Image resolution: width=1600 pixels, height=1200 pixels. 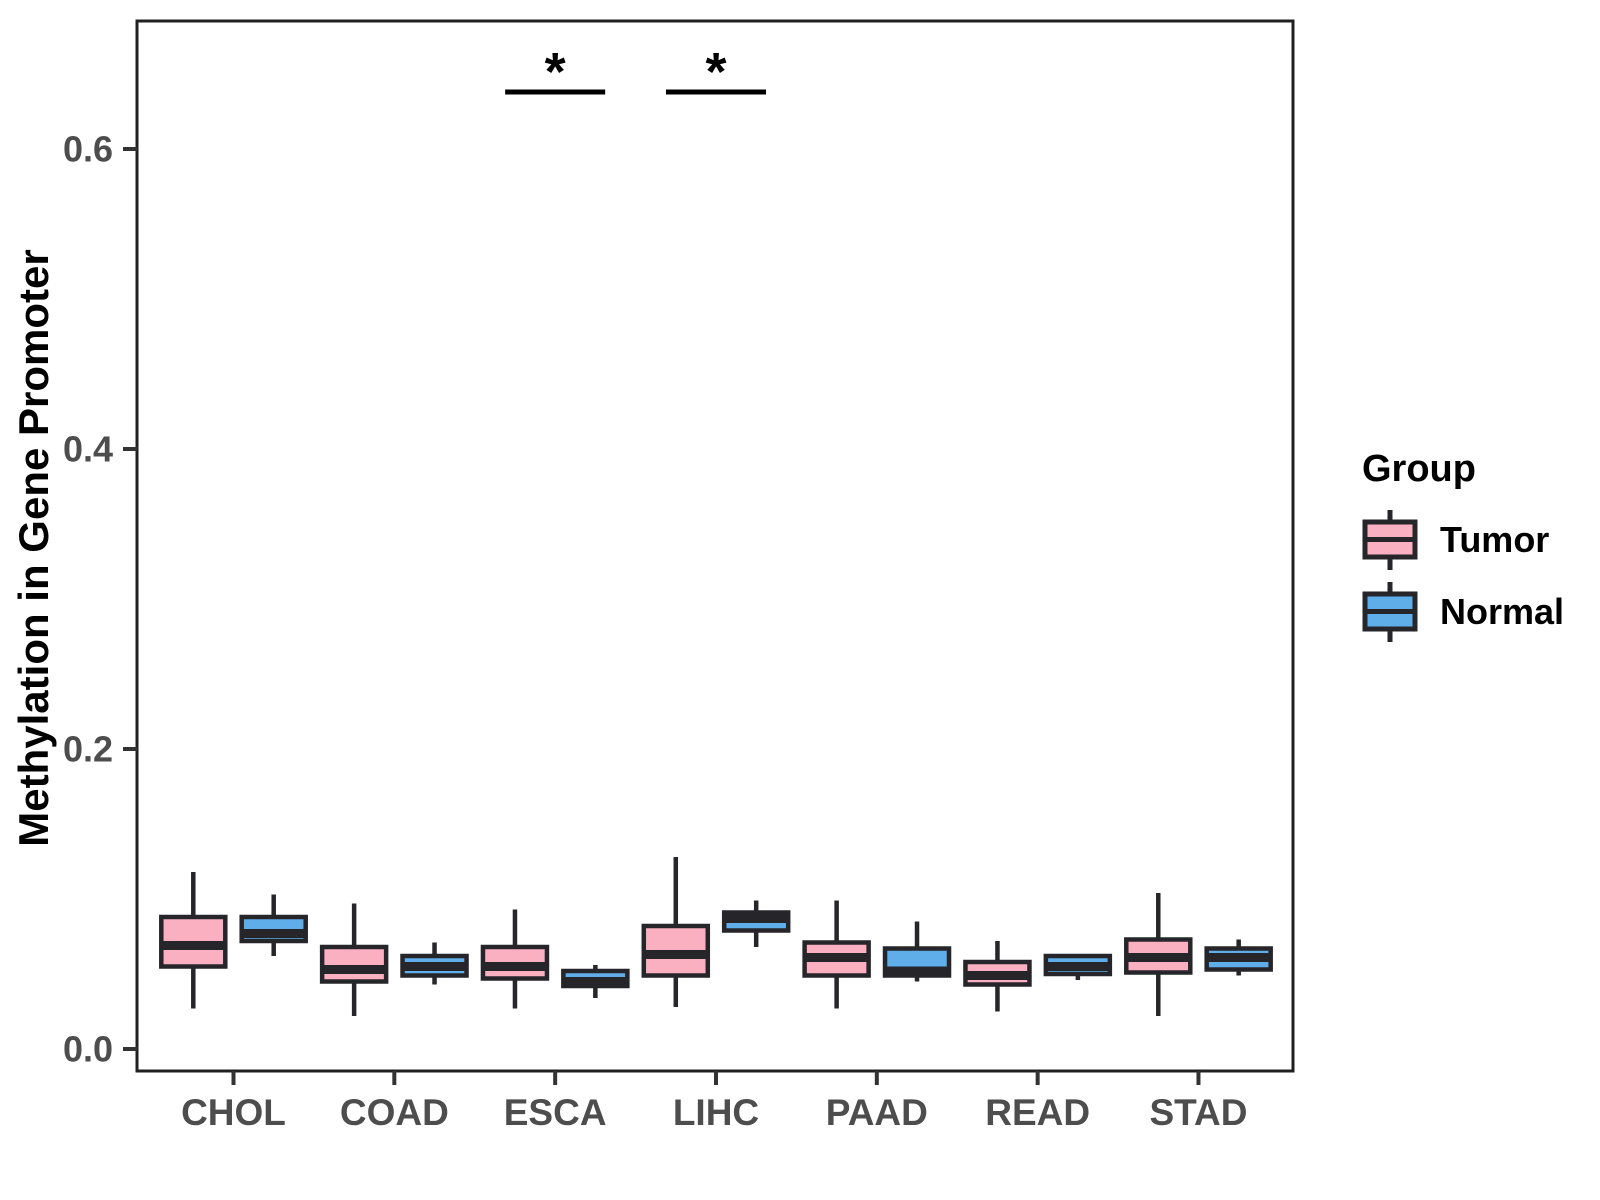 What do you see at coordinates (716, 1112) in the screenshot?
I see `x-tick-label-lihc: LIHC` at bounding box center [716, 1112].